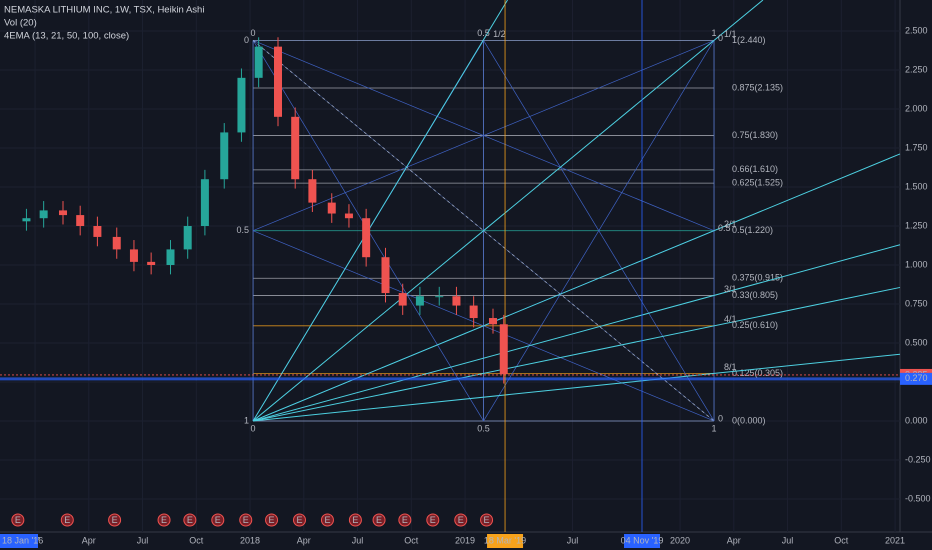 This screenshot has width=932, height=550. Describe the element at coordinates (755, 135) in the screenshot. I see `gann-level-label: 0.75(1.830)` at that location.